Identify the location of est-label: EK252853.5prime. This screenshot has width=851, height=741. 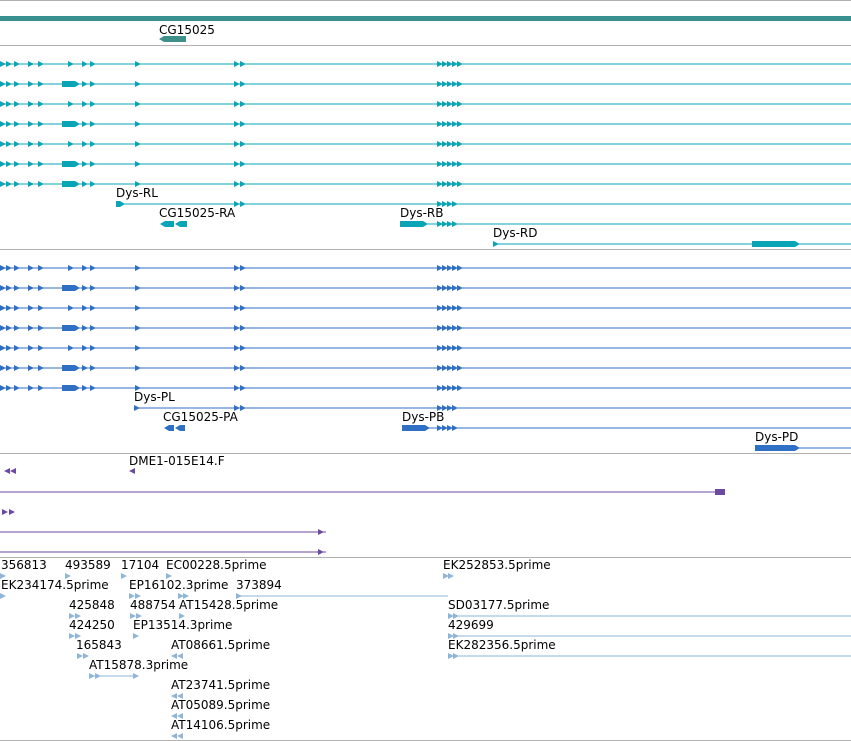
(497, 565).